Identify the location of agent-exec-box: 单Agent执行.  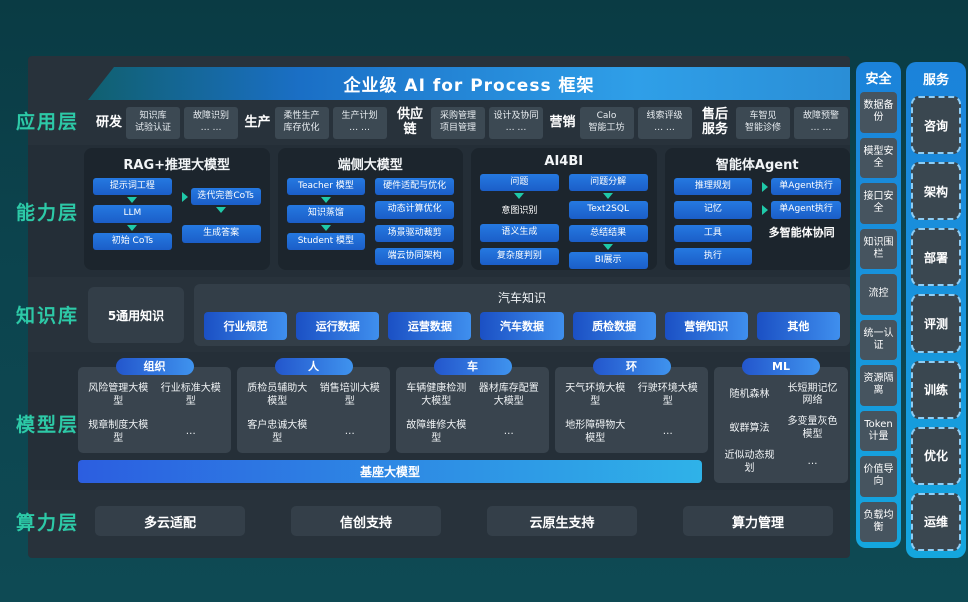
(806, 187).